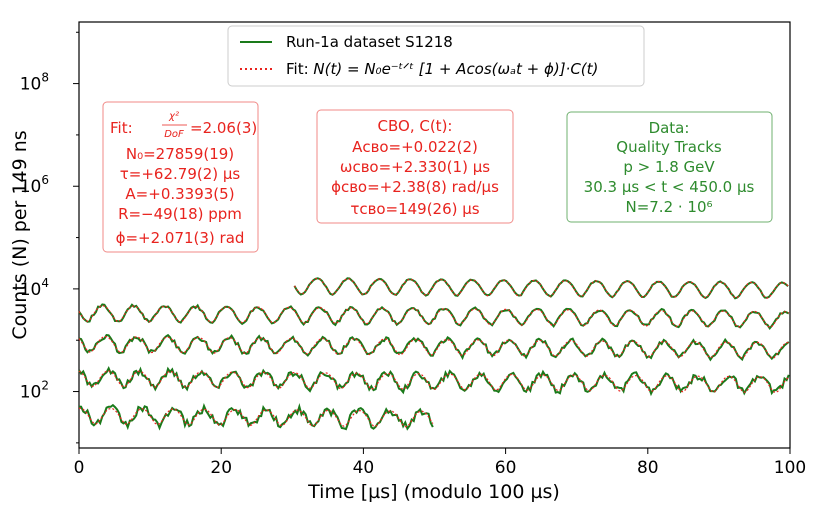  I want to click on data-title: Data:, so click(669, 128).